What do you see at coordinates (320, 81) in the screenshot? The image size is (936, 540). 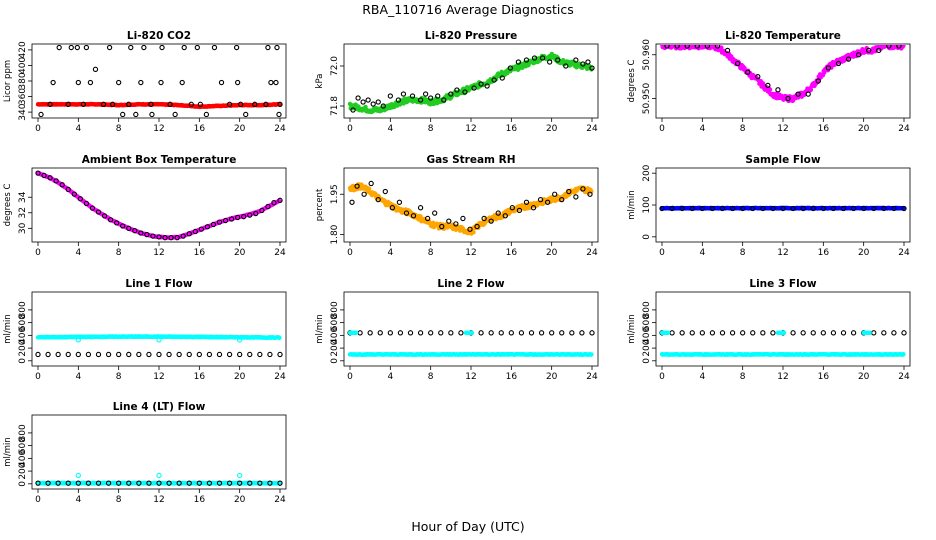 I see `y-axis-label: kPa` at bounding box center [320, 81].